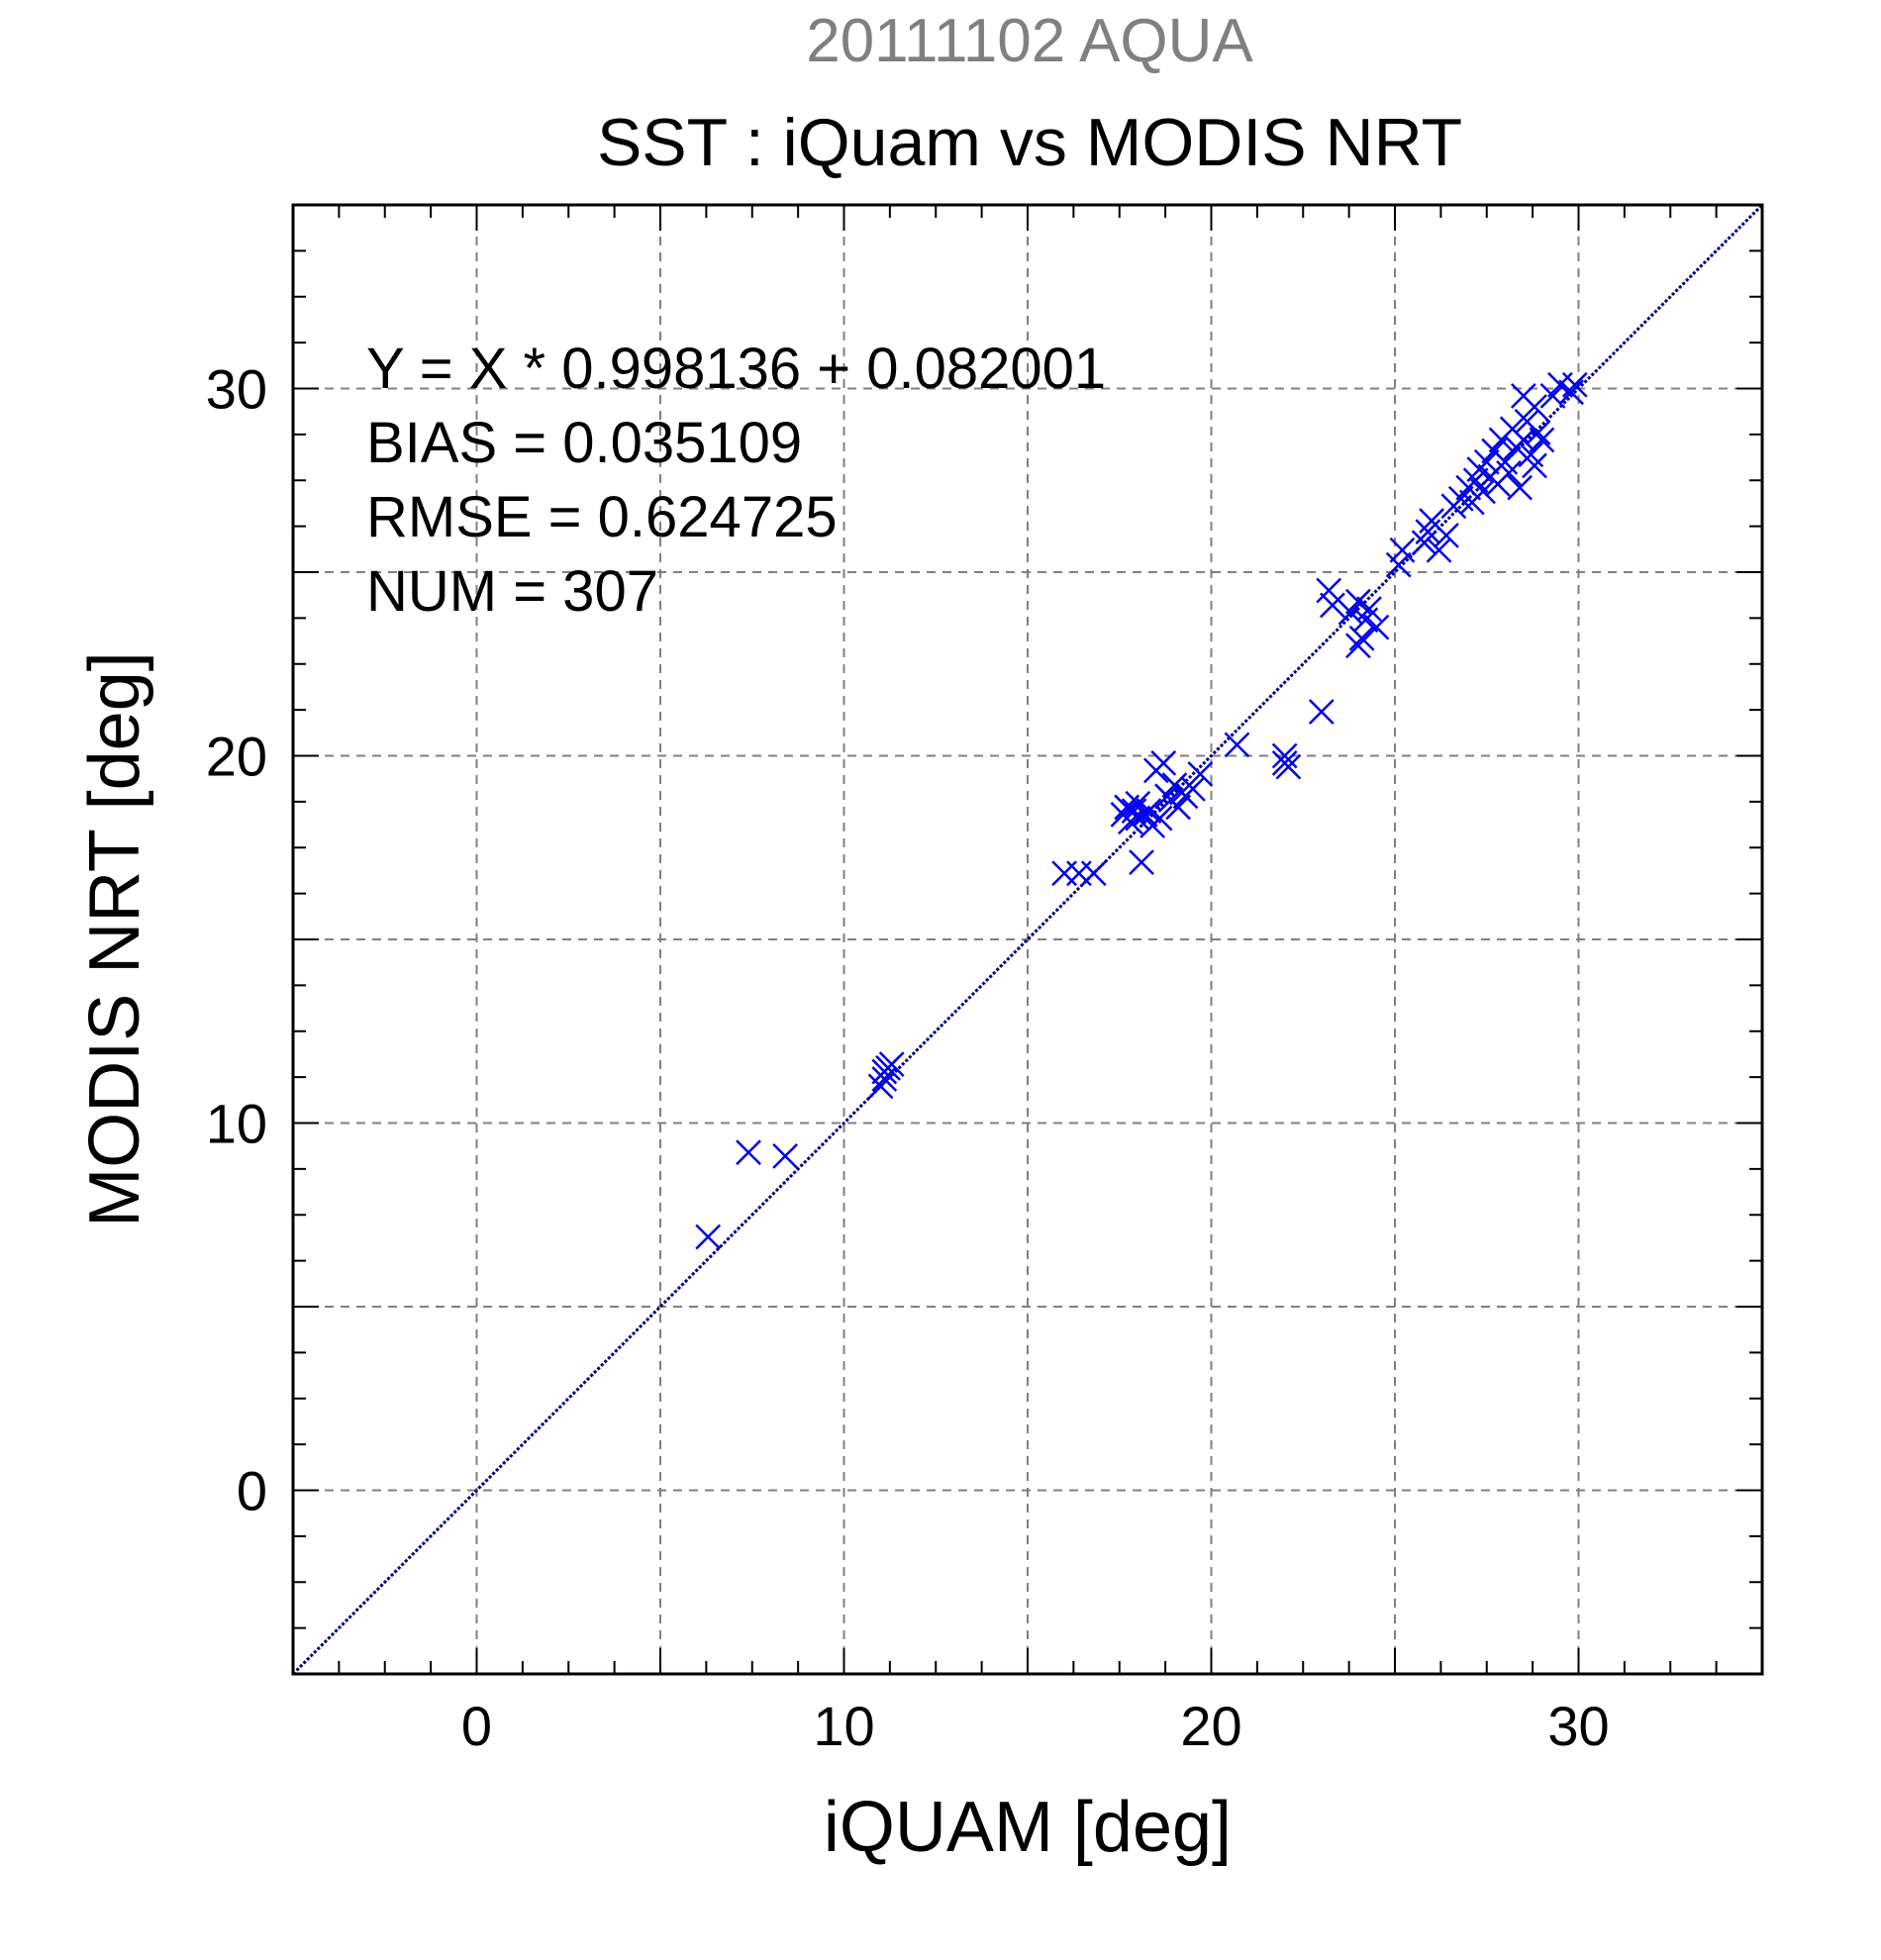  Describe the element at coordinates (237, 1124) in the screenshot. I see `y-tick-label: 10` at that location.